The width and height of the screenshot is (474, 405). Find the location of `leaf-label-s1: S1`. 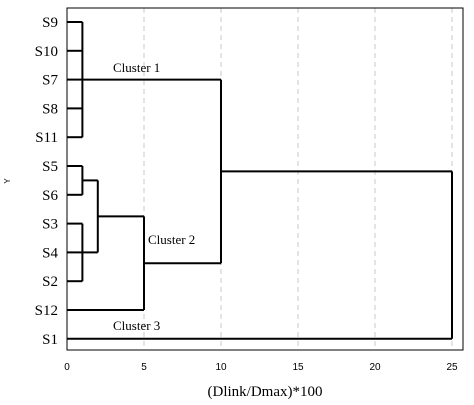

leaf-label-s1: S1 is located at coordinates (50, 340).